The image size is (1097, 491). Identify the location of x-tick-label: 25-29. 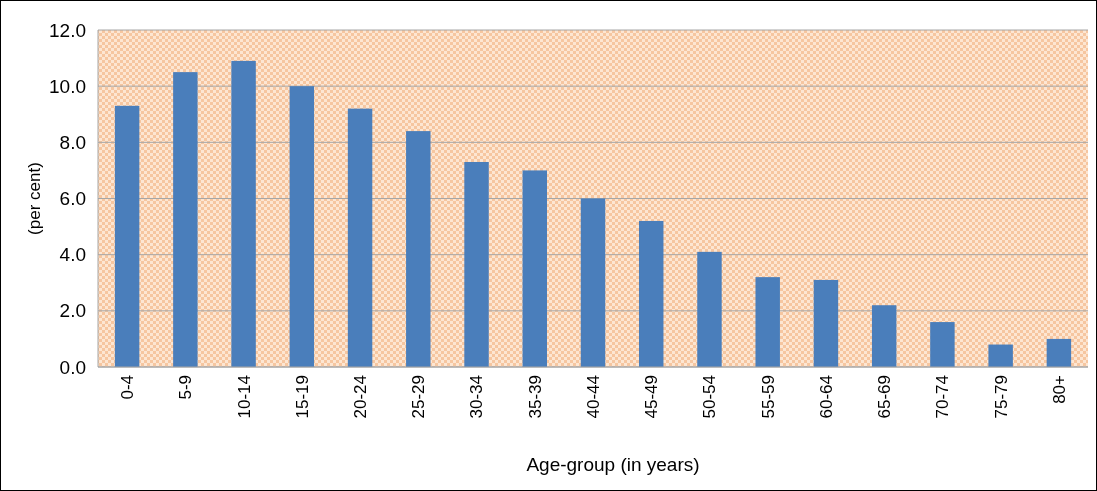
(419, 397).